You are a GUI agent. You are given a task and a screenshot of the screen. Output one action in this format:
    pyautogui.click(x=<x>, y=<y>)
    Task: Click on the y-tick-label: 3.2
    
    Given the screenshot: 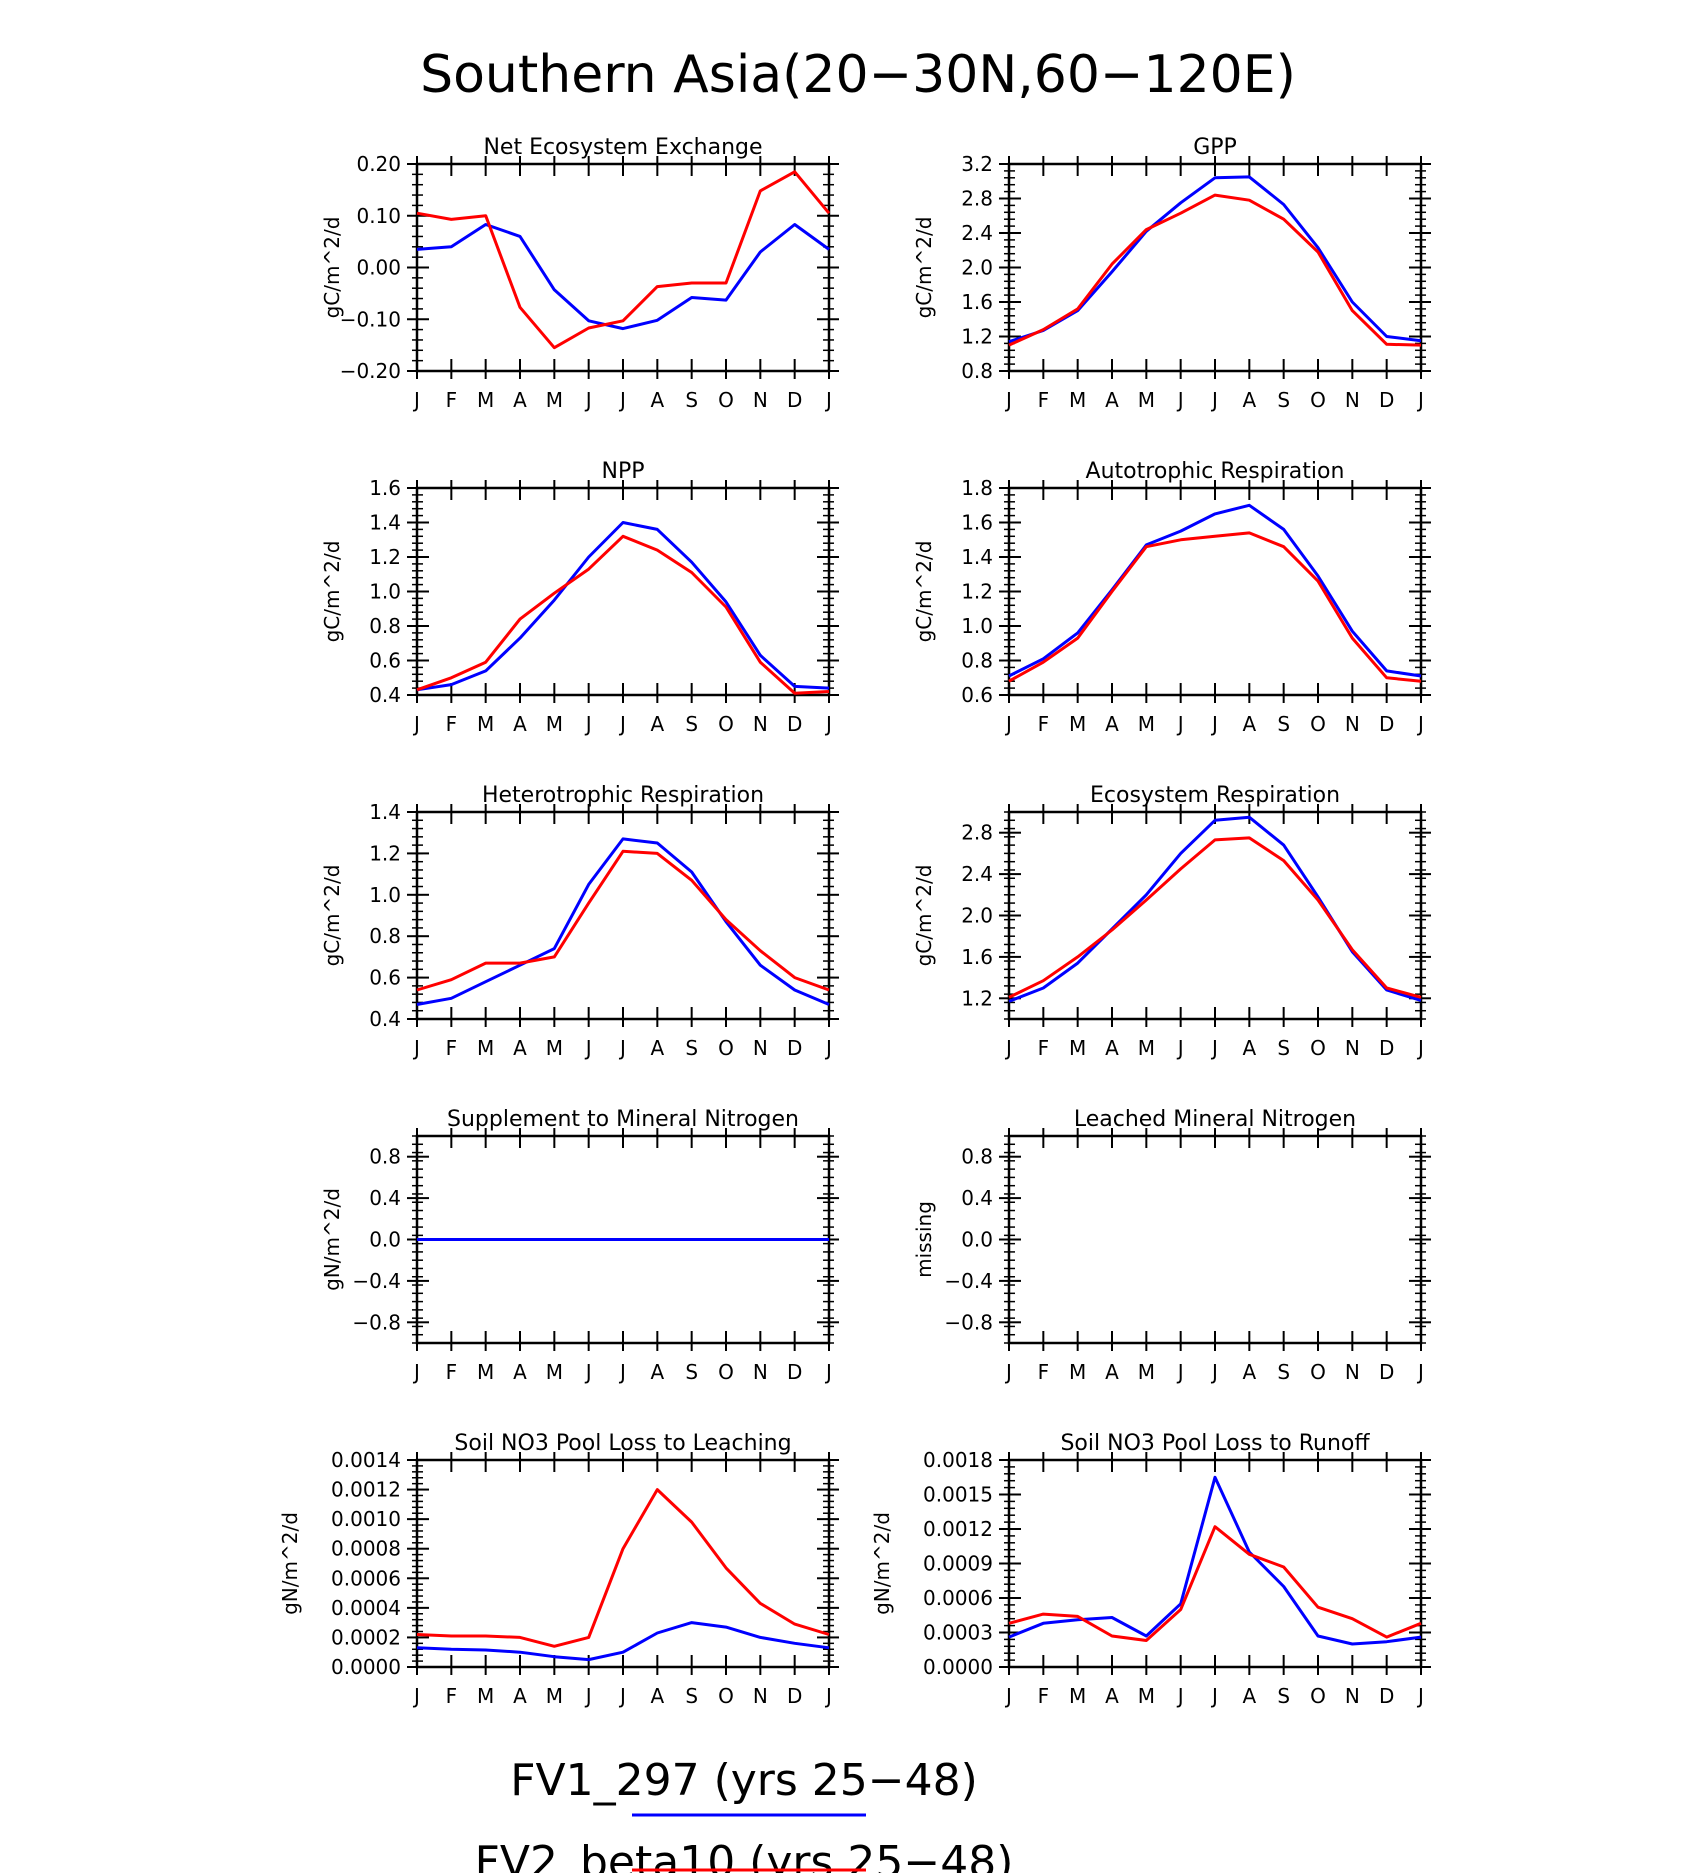 What is the action you would take?
    pyautogui.click(x=977, y=164)
    